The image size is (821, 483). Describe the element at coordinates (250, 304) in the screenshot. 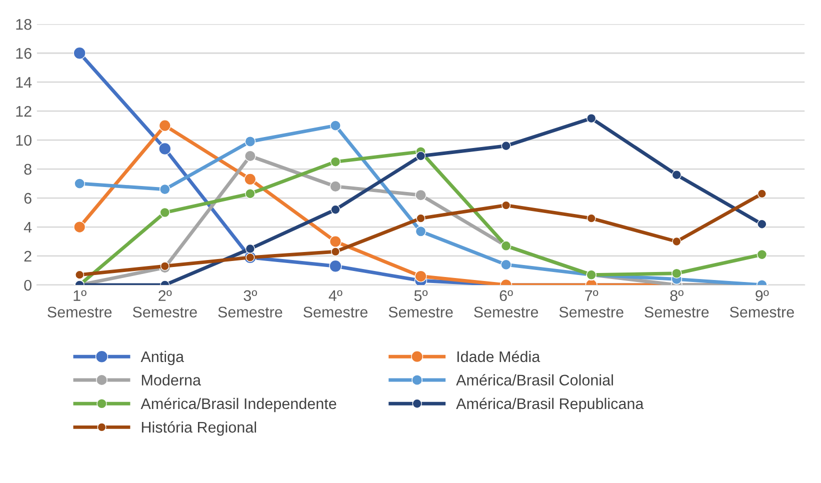

I see `x-tick-label: 3º Semestre` at that location.